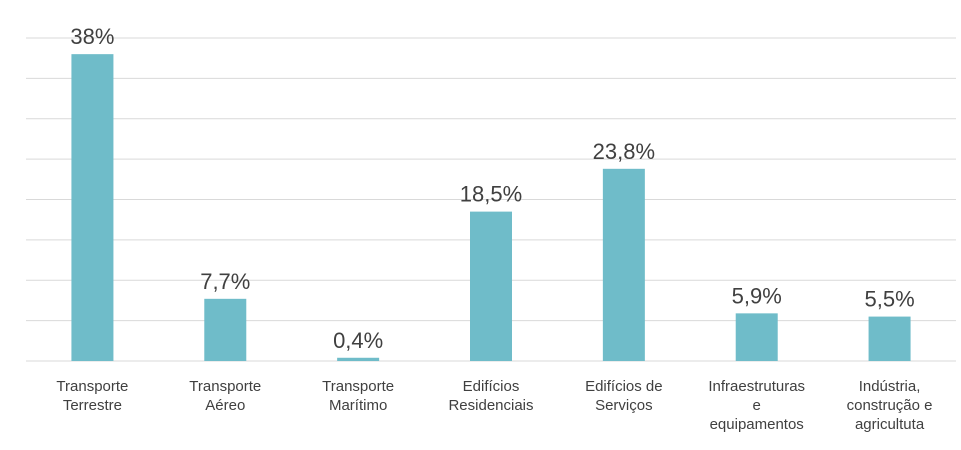 Image resolution: width=961 pixels, height=450 pixels. I want to click on data-label: 5,9%, so click(757, 295).